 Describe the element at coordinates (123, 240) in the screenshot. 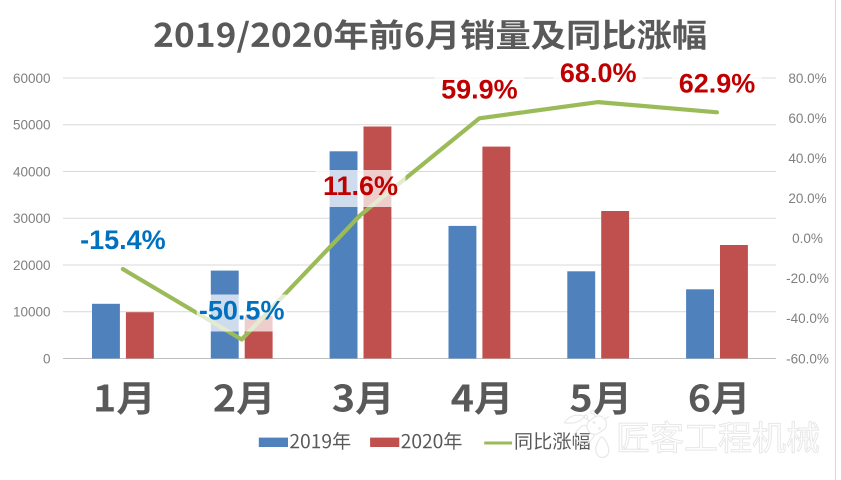

I see `svg-text: -15.4%` at that location.